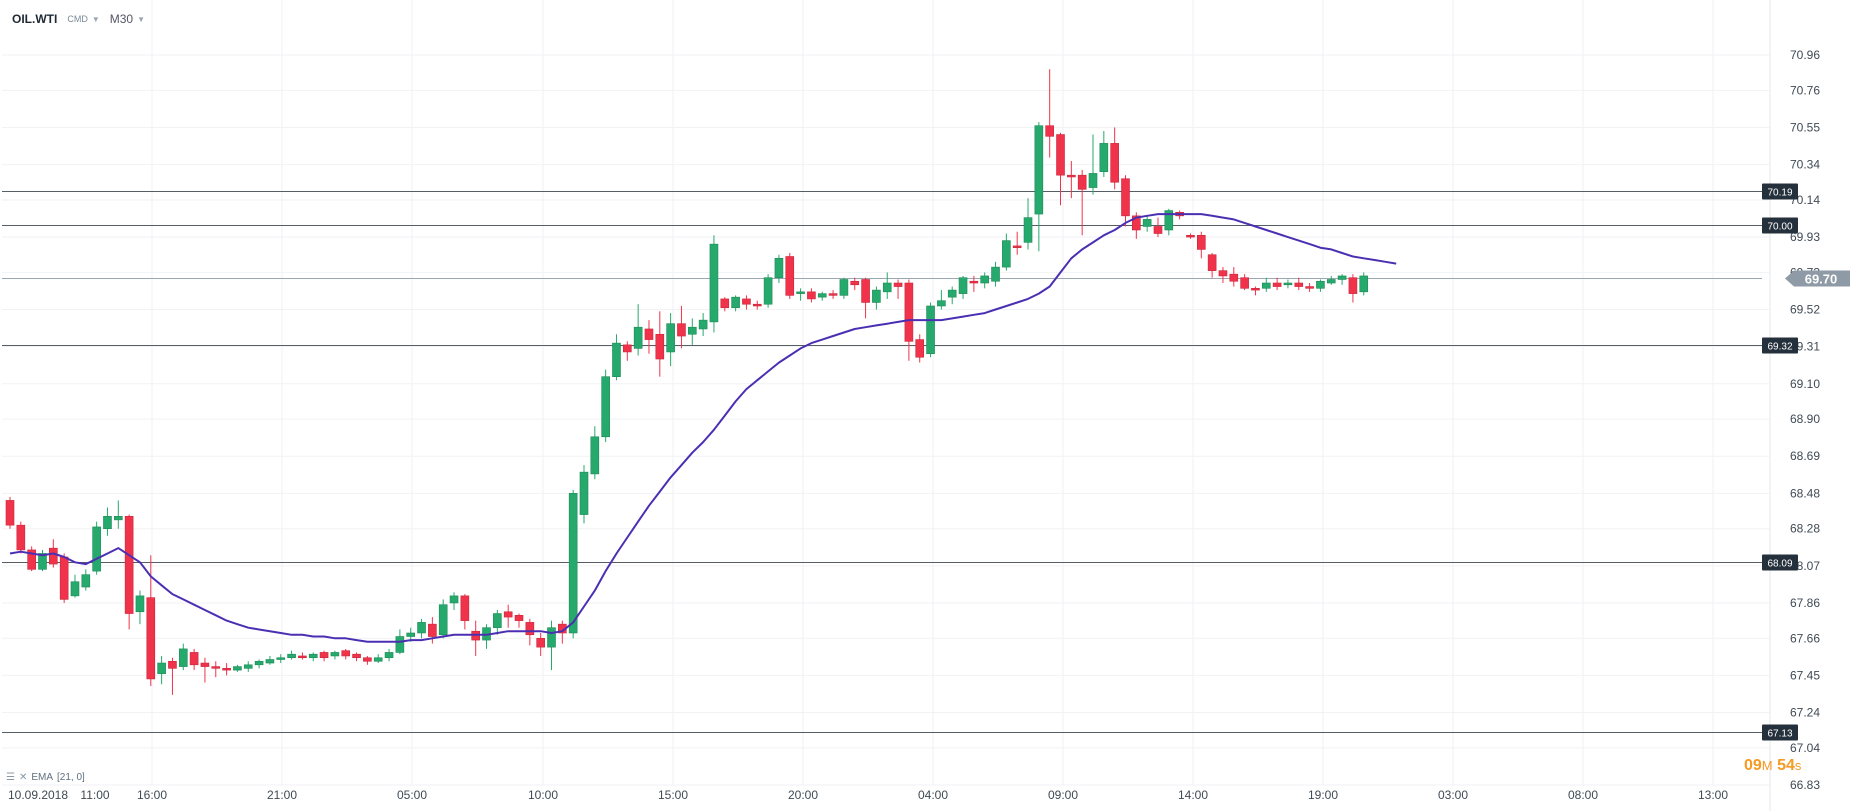 Image resolution: width=1866 pixels, height=811 pixels. Describe the element at coordinates (1805, 529) in the screenshot. I see `y-tick-label: 68.28` at that location.